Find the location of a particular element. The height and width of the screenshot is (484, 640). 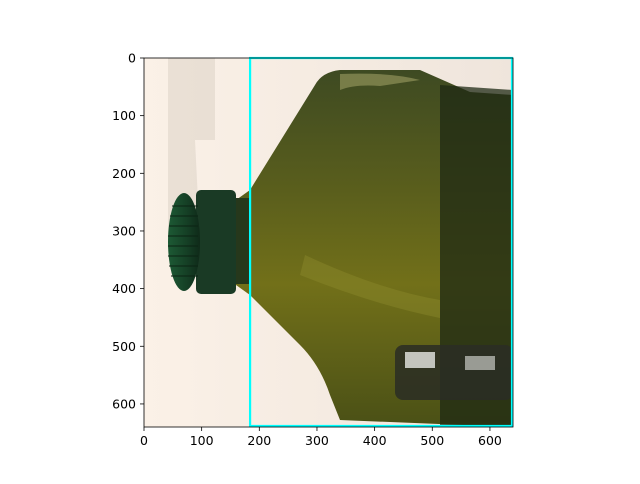

y-axis: 0 100 200 300 400 500 600 is located at coordinates (128, 231).